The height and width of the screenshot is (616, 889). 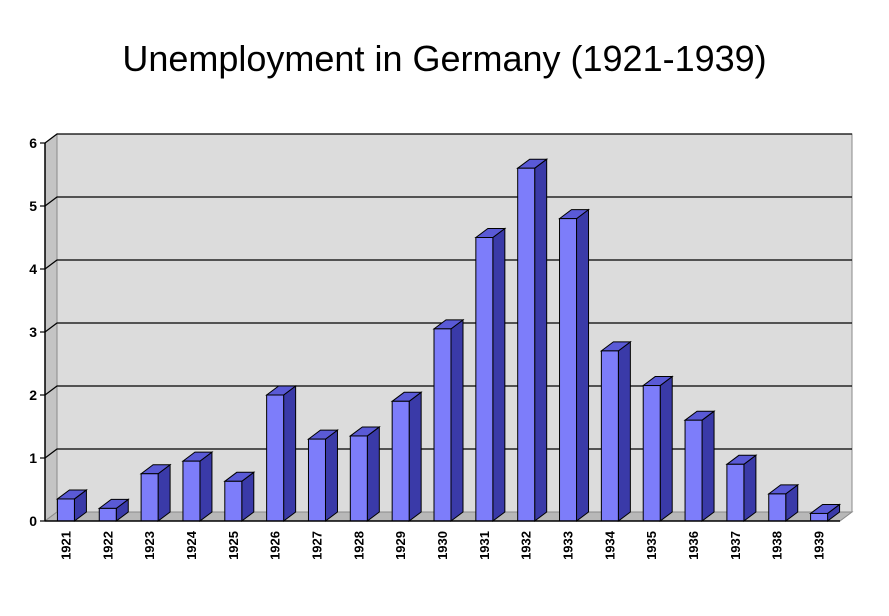 What do you see at coordinates (149, 545) in the screenshot?
I see `x-tick-label: 1923` at bounding box center [149, 545].